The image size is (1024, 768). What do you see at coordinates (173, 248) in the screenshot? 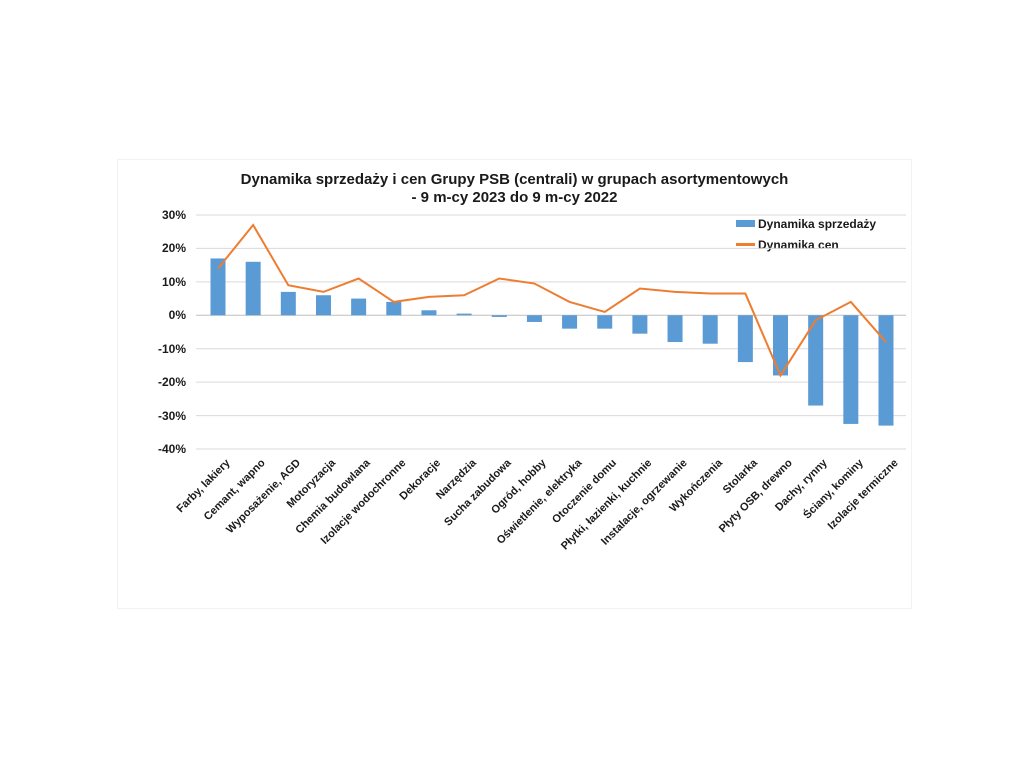
I see `y-axis-tick-label: 20%` at bounding box center [173, 248].